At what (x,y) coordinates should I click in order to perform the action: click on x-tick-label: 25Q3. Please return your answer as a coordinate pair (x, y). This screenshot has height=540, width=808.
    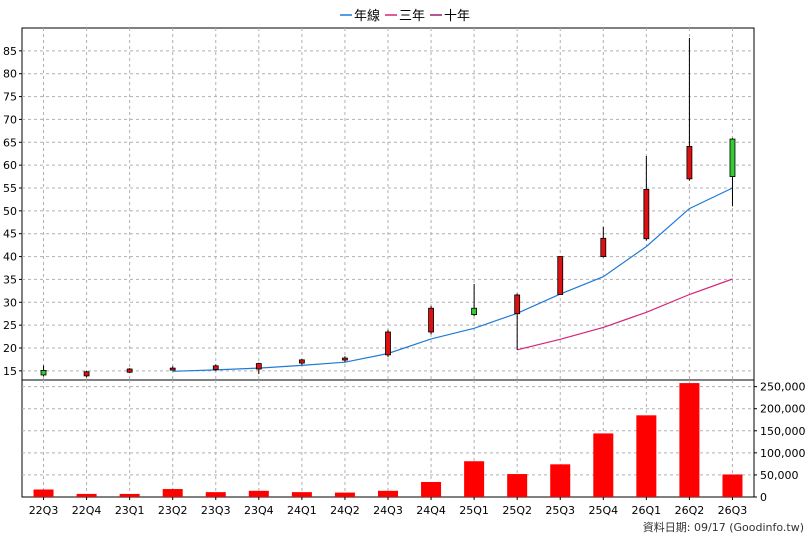
    Looking at the image, I should click on (560, 510).